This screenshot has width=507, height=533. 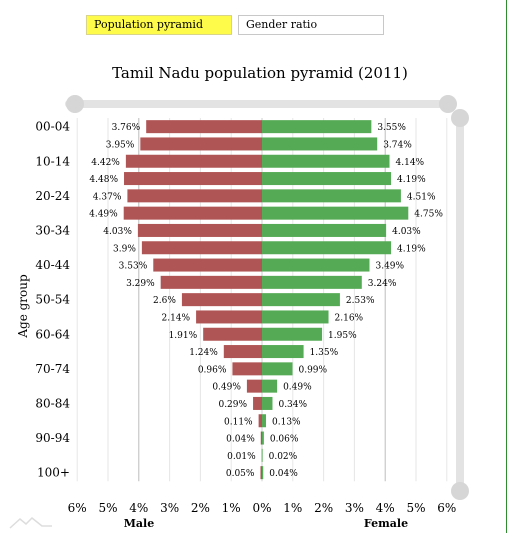 What do you see at coordinates (240, 474) in the screenshot?
I see `data-label-male: 0.05%` at bounding box center [240, 474].